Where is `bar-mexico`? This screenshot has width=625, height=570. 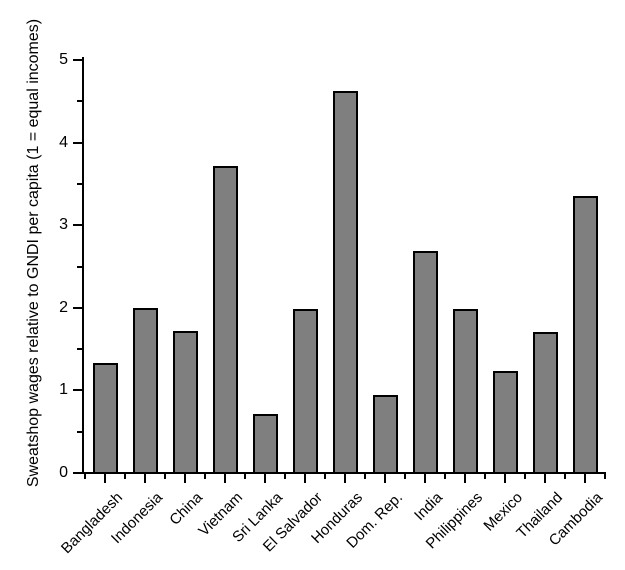 bar-mexico is located at coordinates (505, 422).